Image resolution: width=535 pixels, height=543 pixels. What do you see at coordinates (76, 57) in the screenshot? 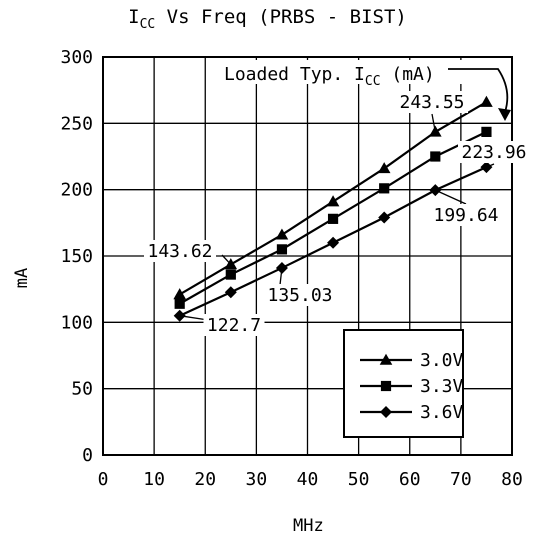
I see `y-tick-label: 300` at bounding box center [76, 57].